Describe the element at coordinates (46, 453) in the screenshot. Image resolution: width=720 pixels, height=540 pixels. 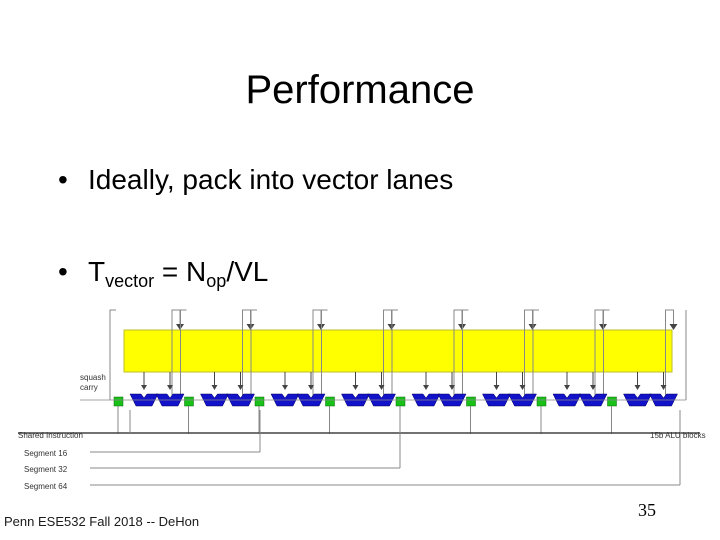
I see `segment-16-label: Segment 16` at that location.